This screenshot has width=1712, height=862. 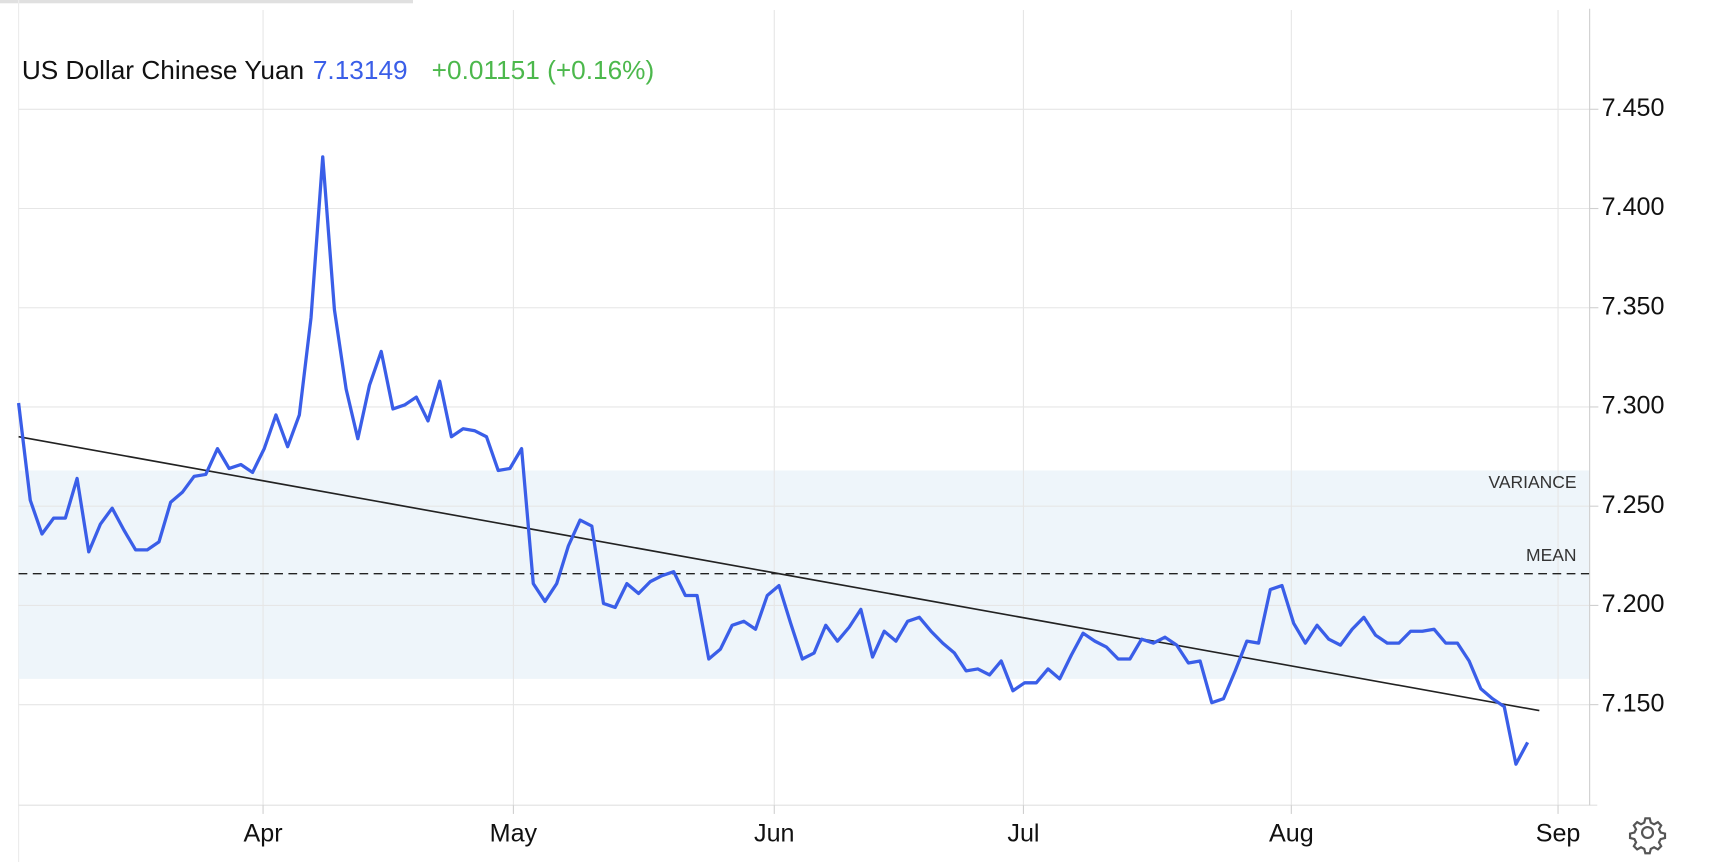 I want to click on last-value: 7.13149, so click(x=360, y=70).